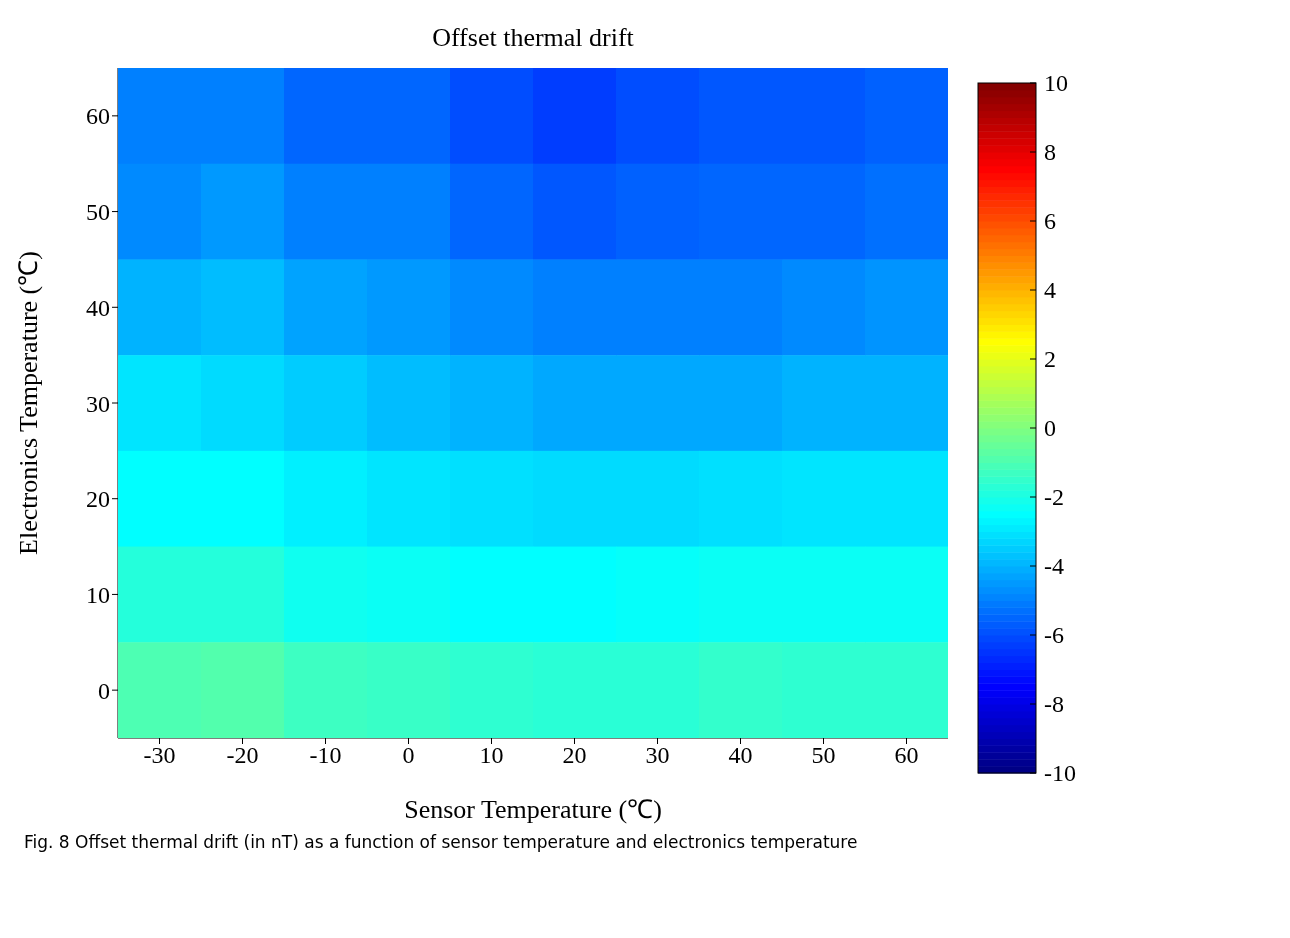  What do you see at coordinates (98, 594) in the screenshot?
I see `y-tick-label: 10` at bounding box center [98, 594].